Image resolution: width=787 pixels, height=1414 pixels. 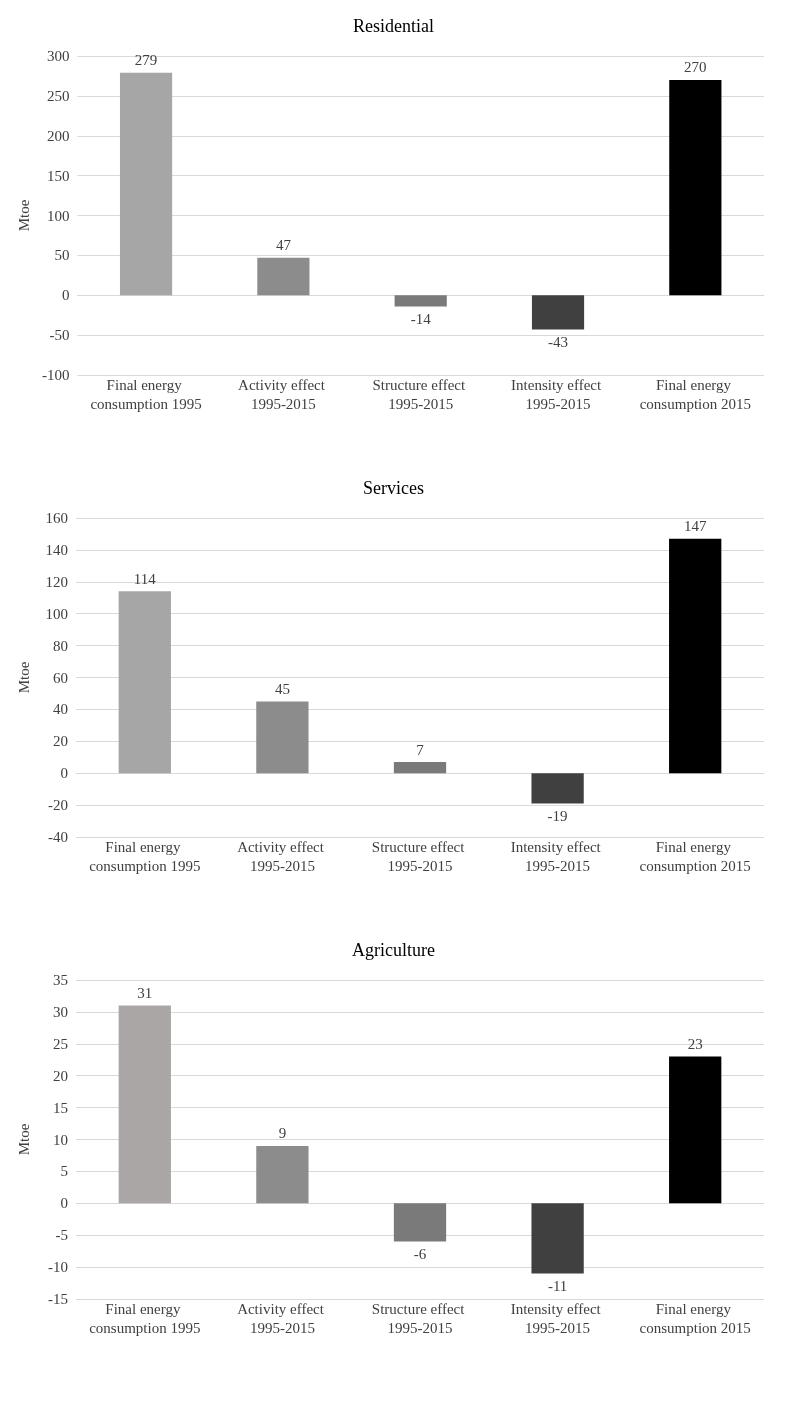 I want to click on y-tick-label: 80, so click(x=60, y=645).